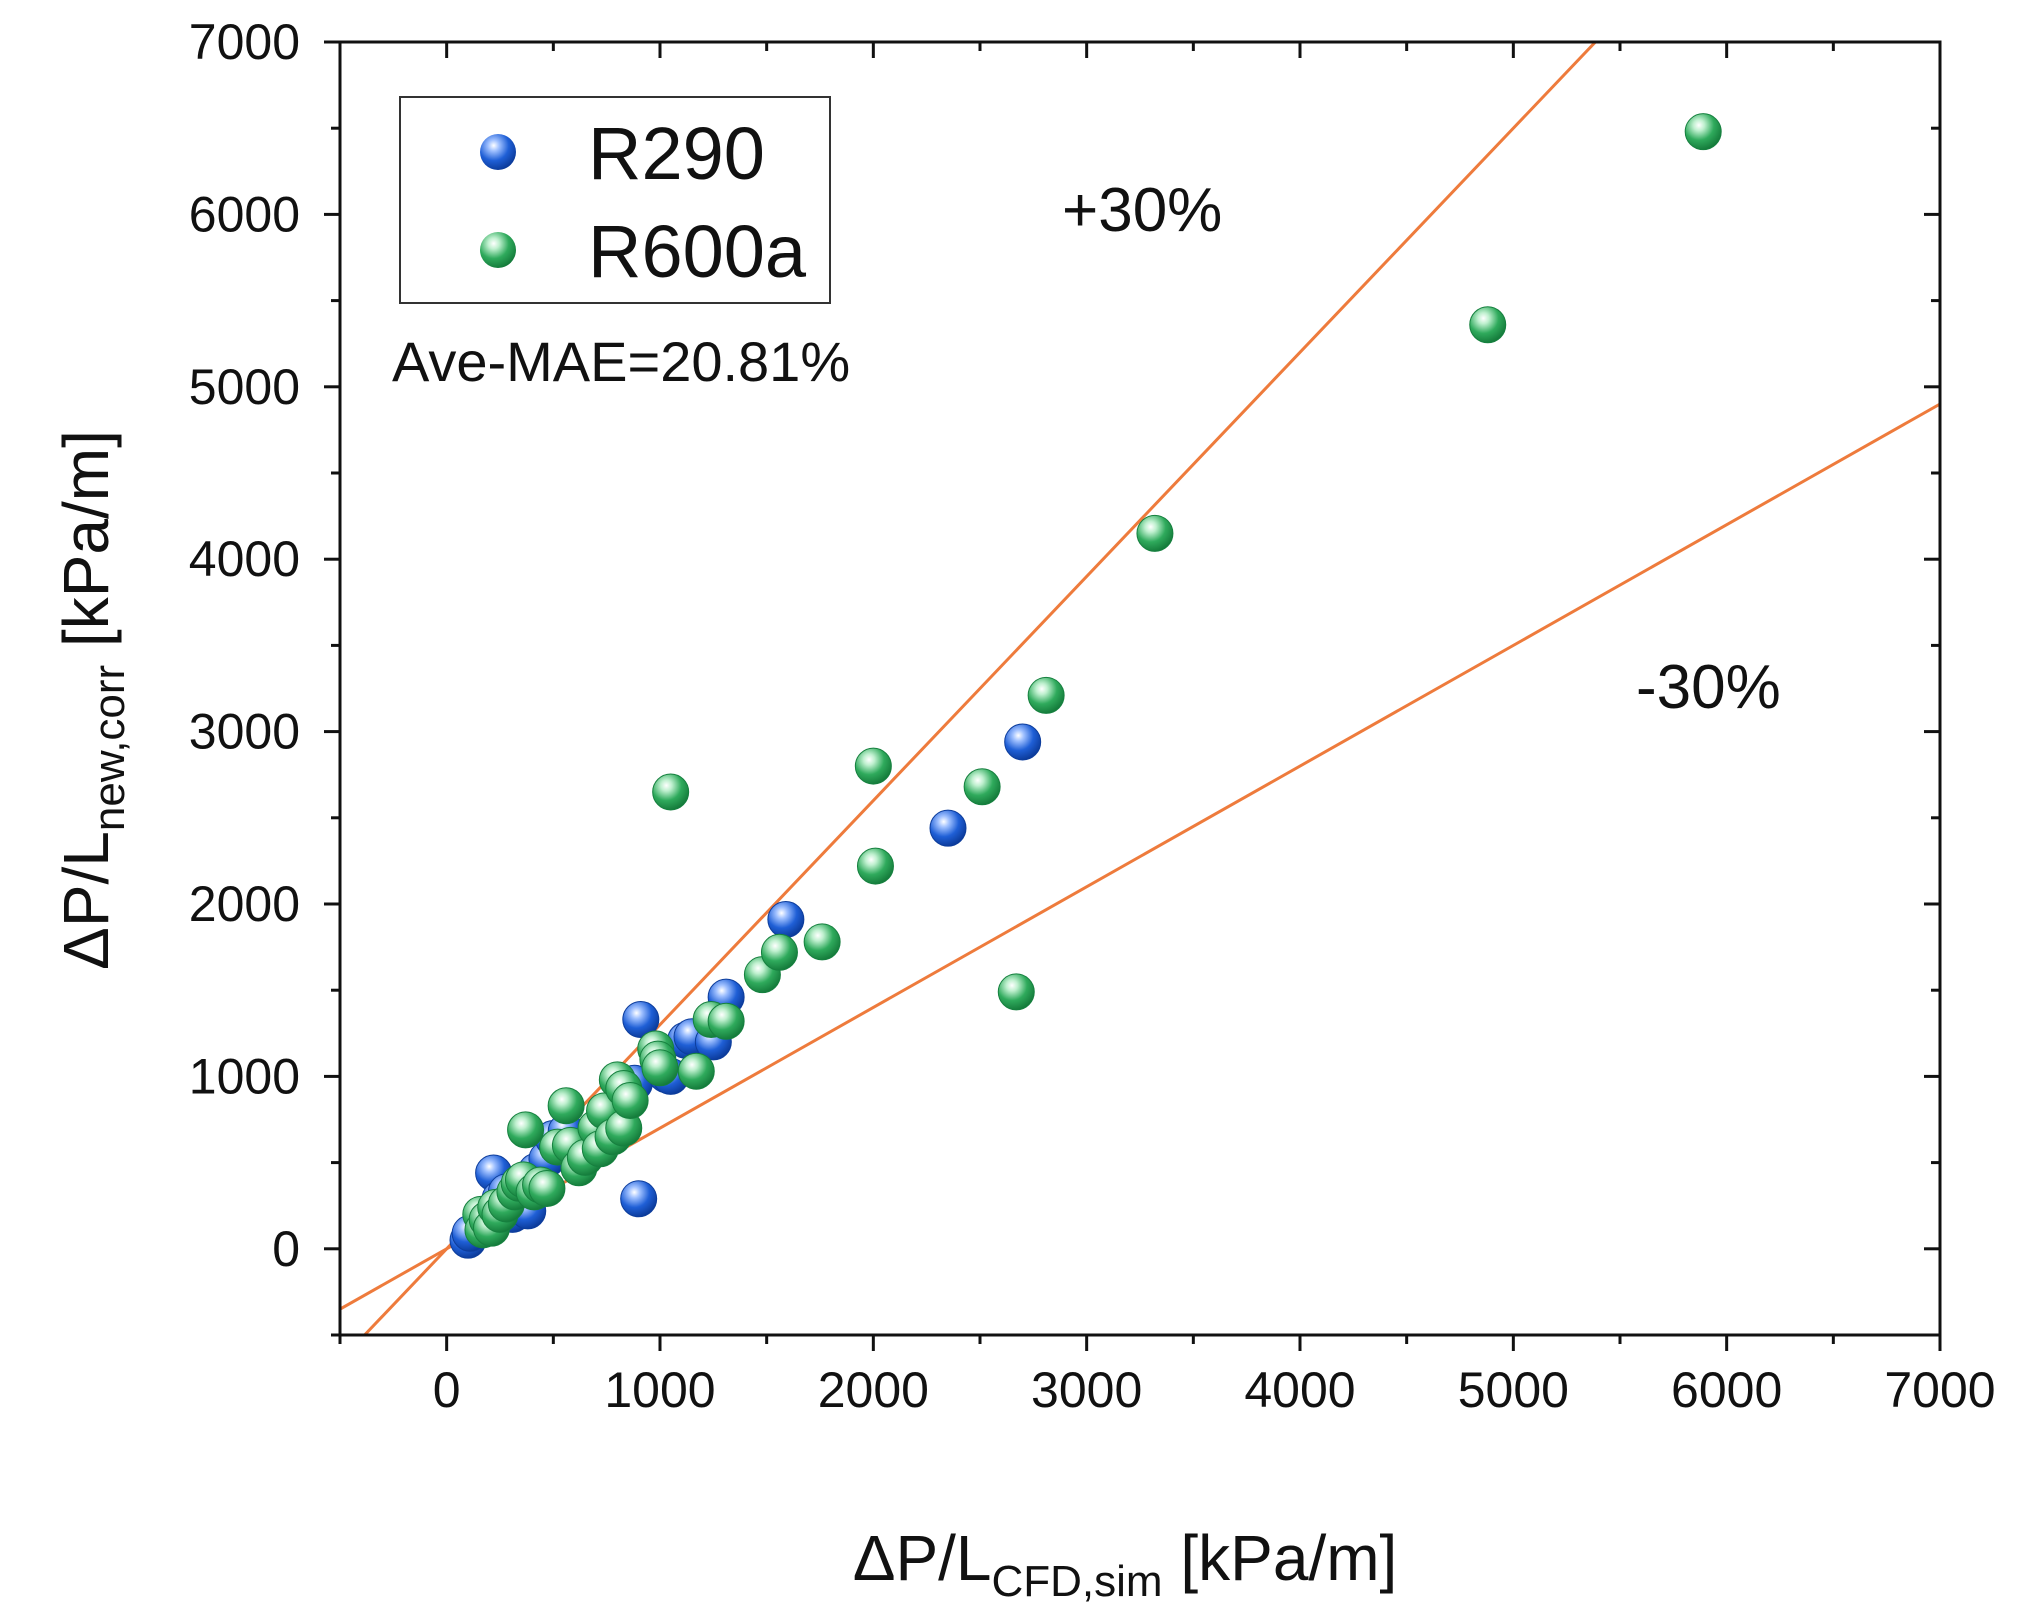 This screenshot has height=1624, width=2020. Describe the element at coordinates (922, 1558) in the screenshot. I see `x-axis-title-main: ΔP/L` at that location.